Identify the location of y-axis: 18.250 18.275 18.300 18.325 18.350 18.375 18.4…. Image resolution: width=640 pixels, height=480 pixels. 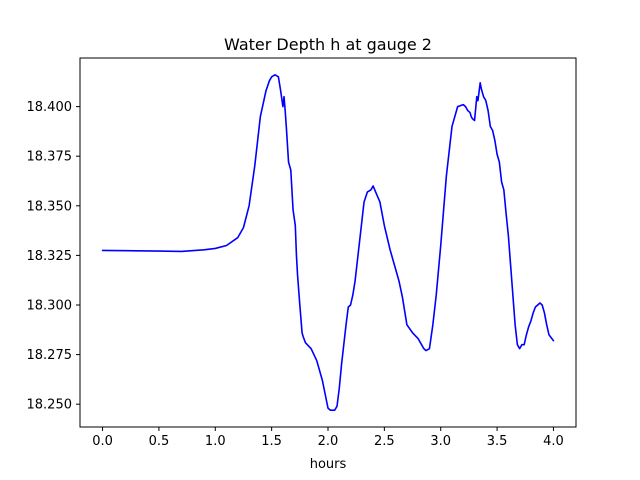
(53, 256).